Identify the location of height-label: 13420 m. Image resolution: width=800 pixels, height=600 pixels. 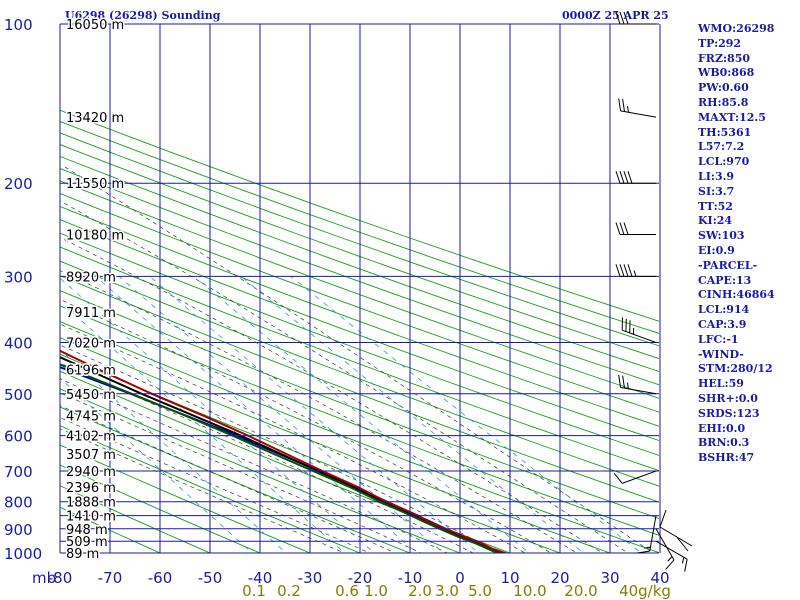
(95, 118).